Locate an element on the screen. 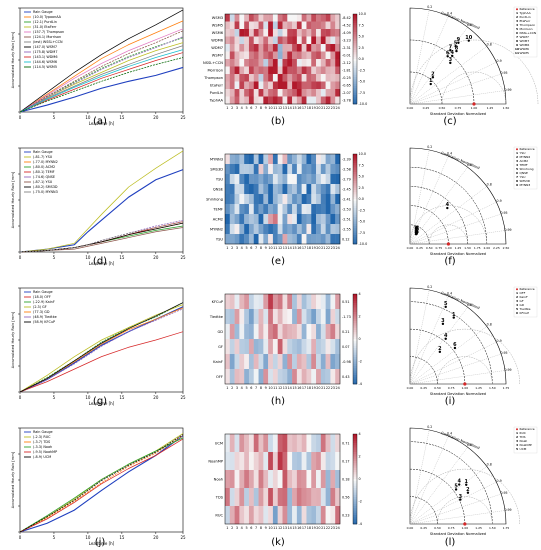  colorbar-tick-8: -7.5 is located at coordinates (362, 233).